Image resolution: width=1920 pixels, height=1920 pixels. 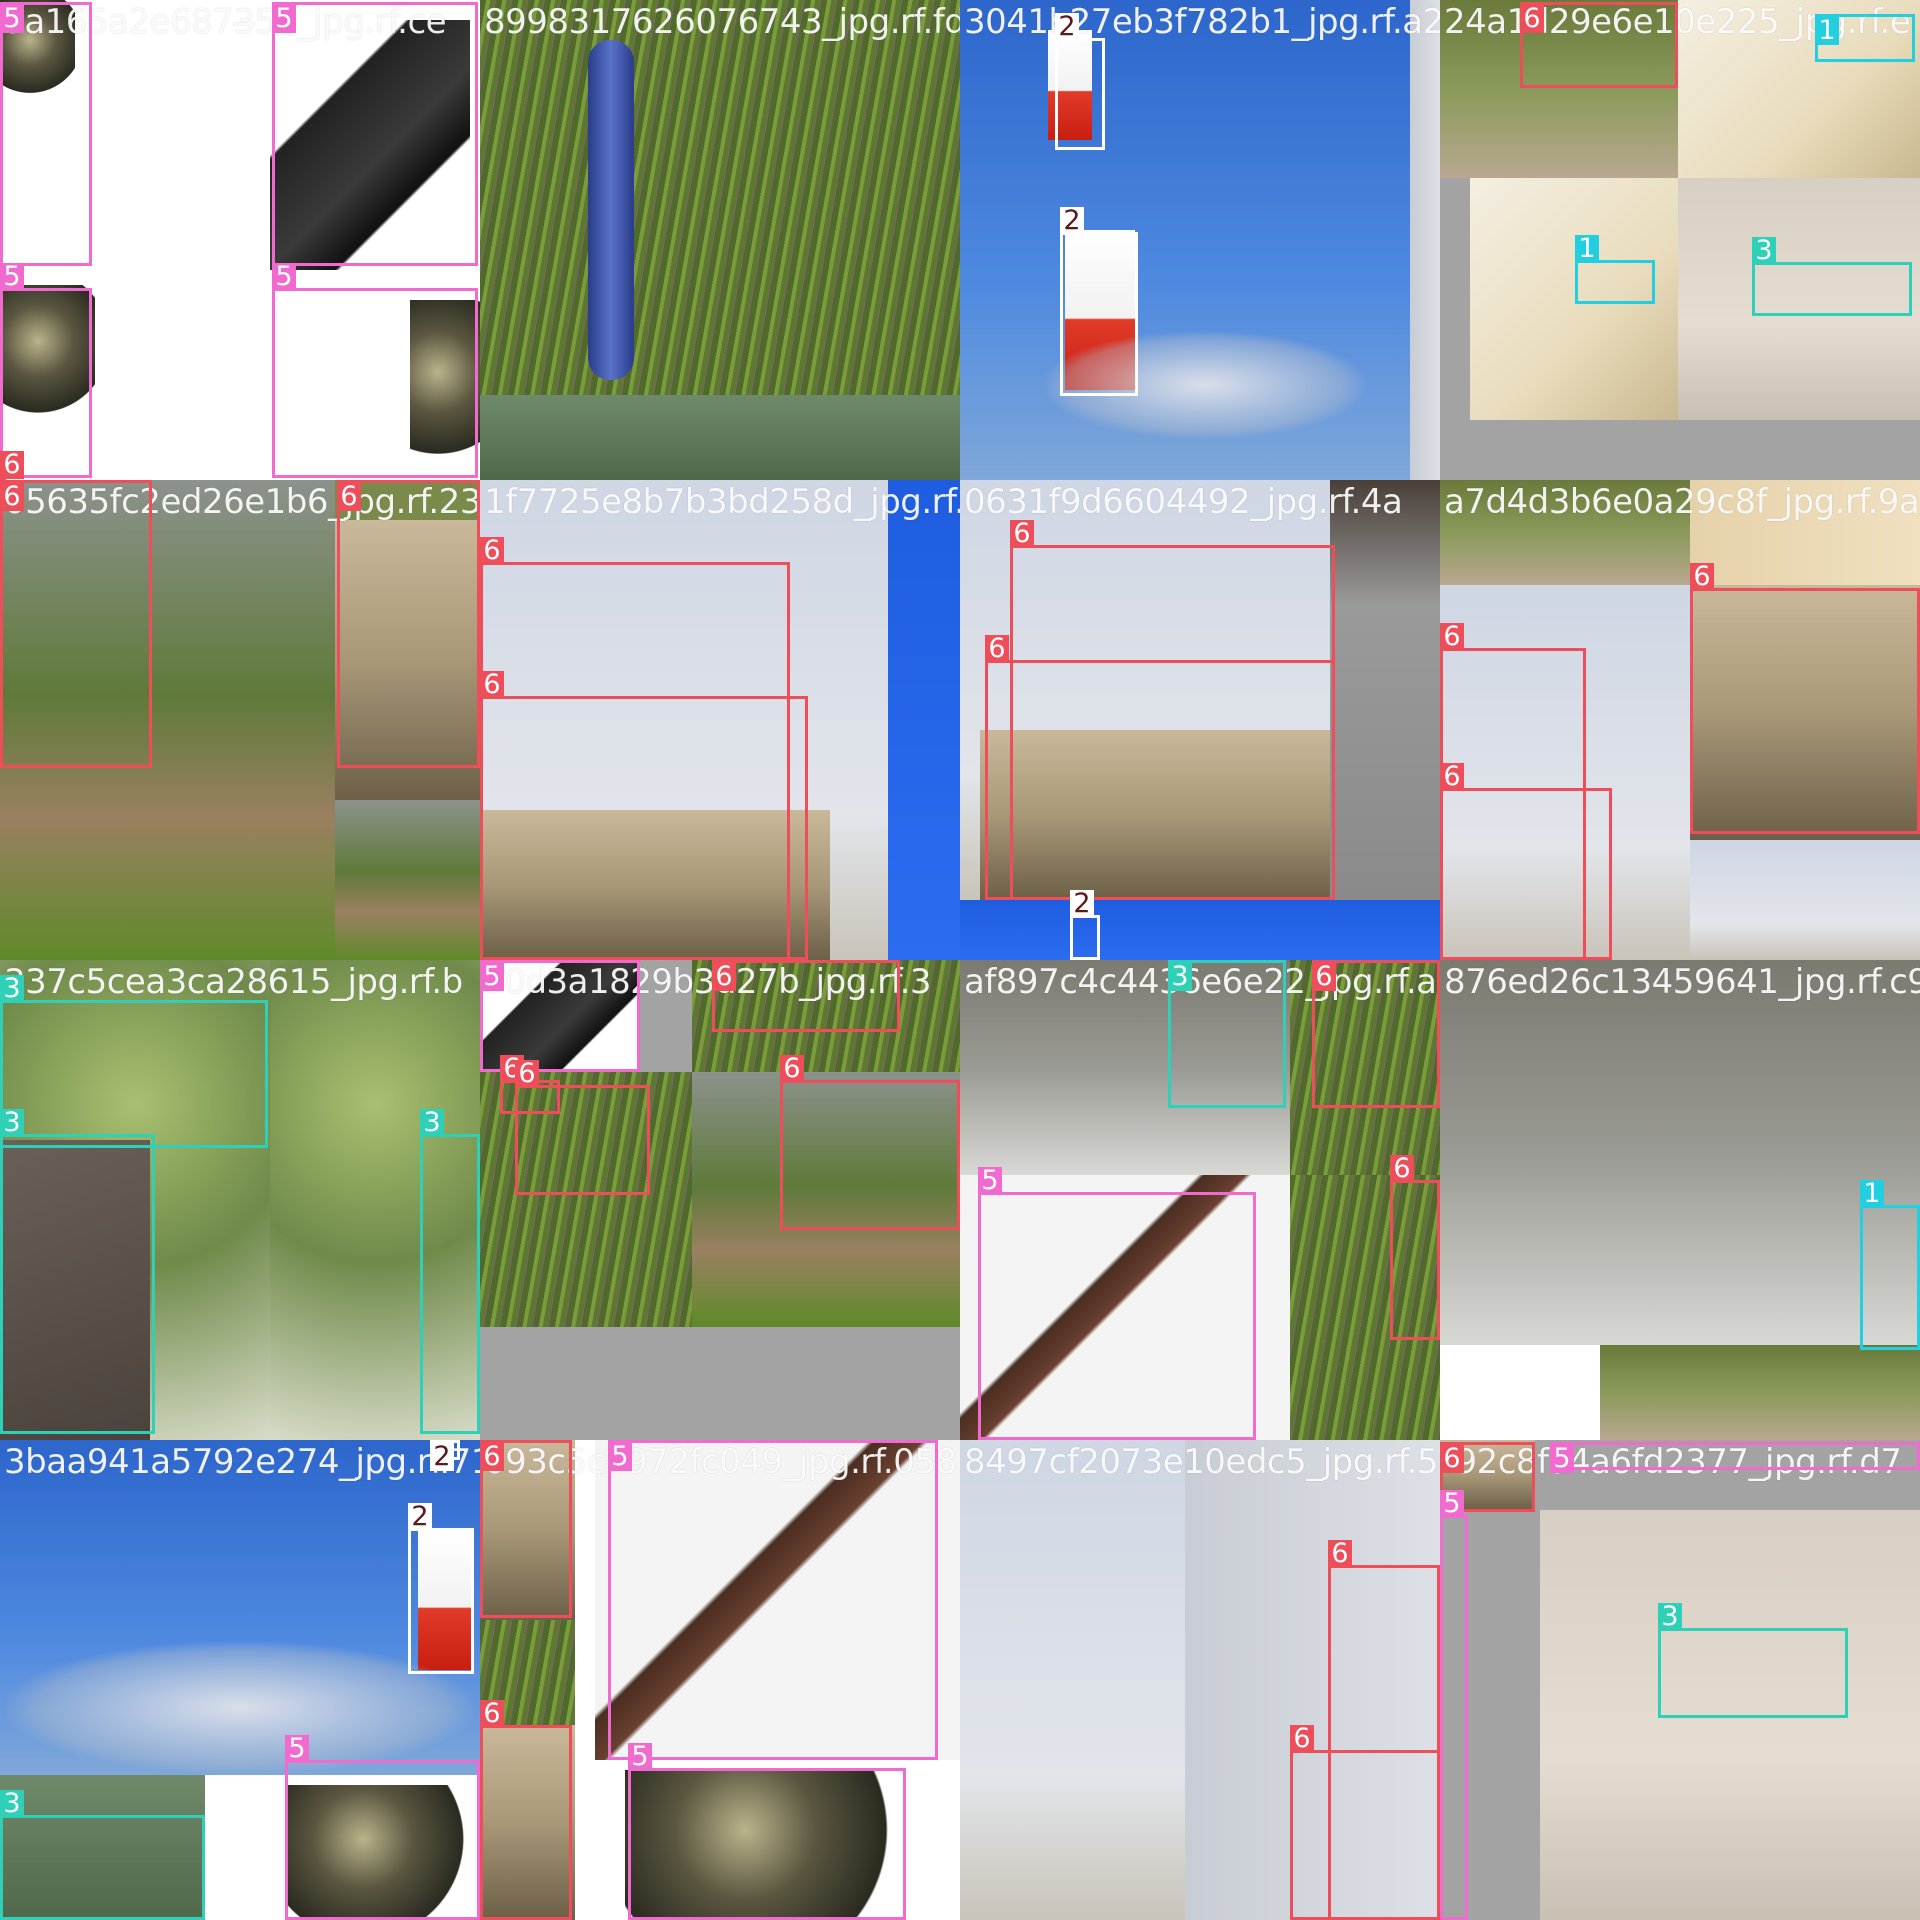 I want to click on mosaic-tile: a0d3a1829b3d27b_jpg.rf.3 5 6 6 6 6, so click(x=720, y=1200).